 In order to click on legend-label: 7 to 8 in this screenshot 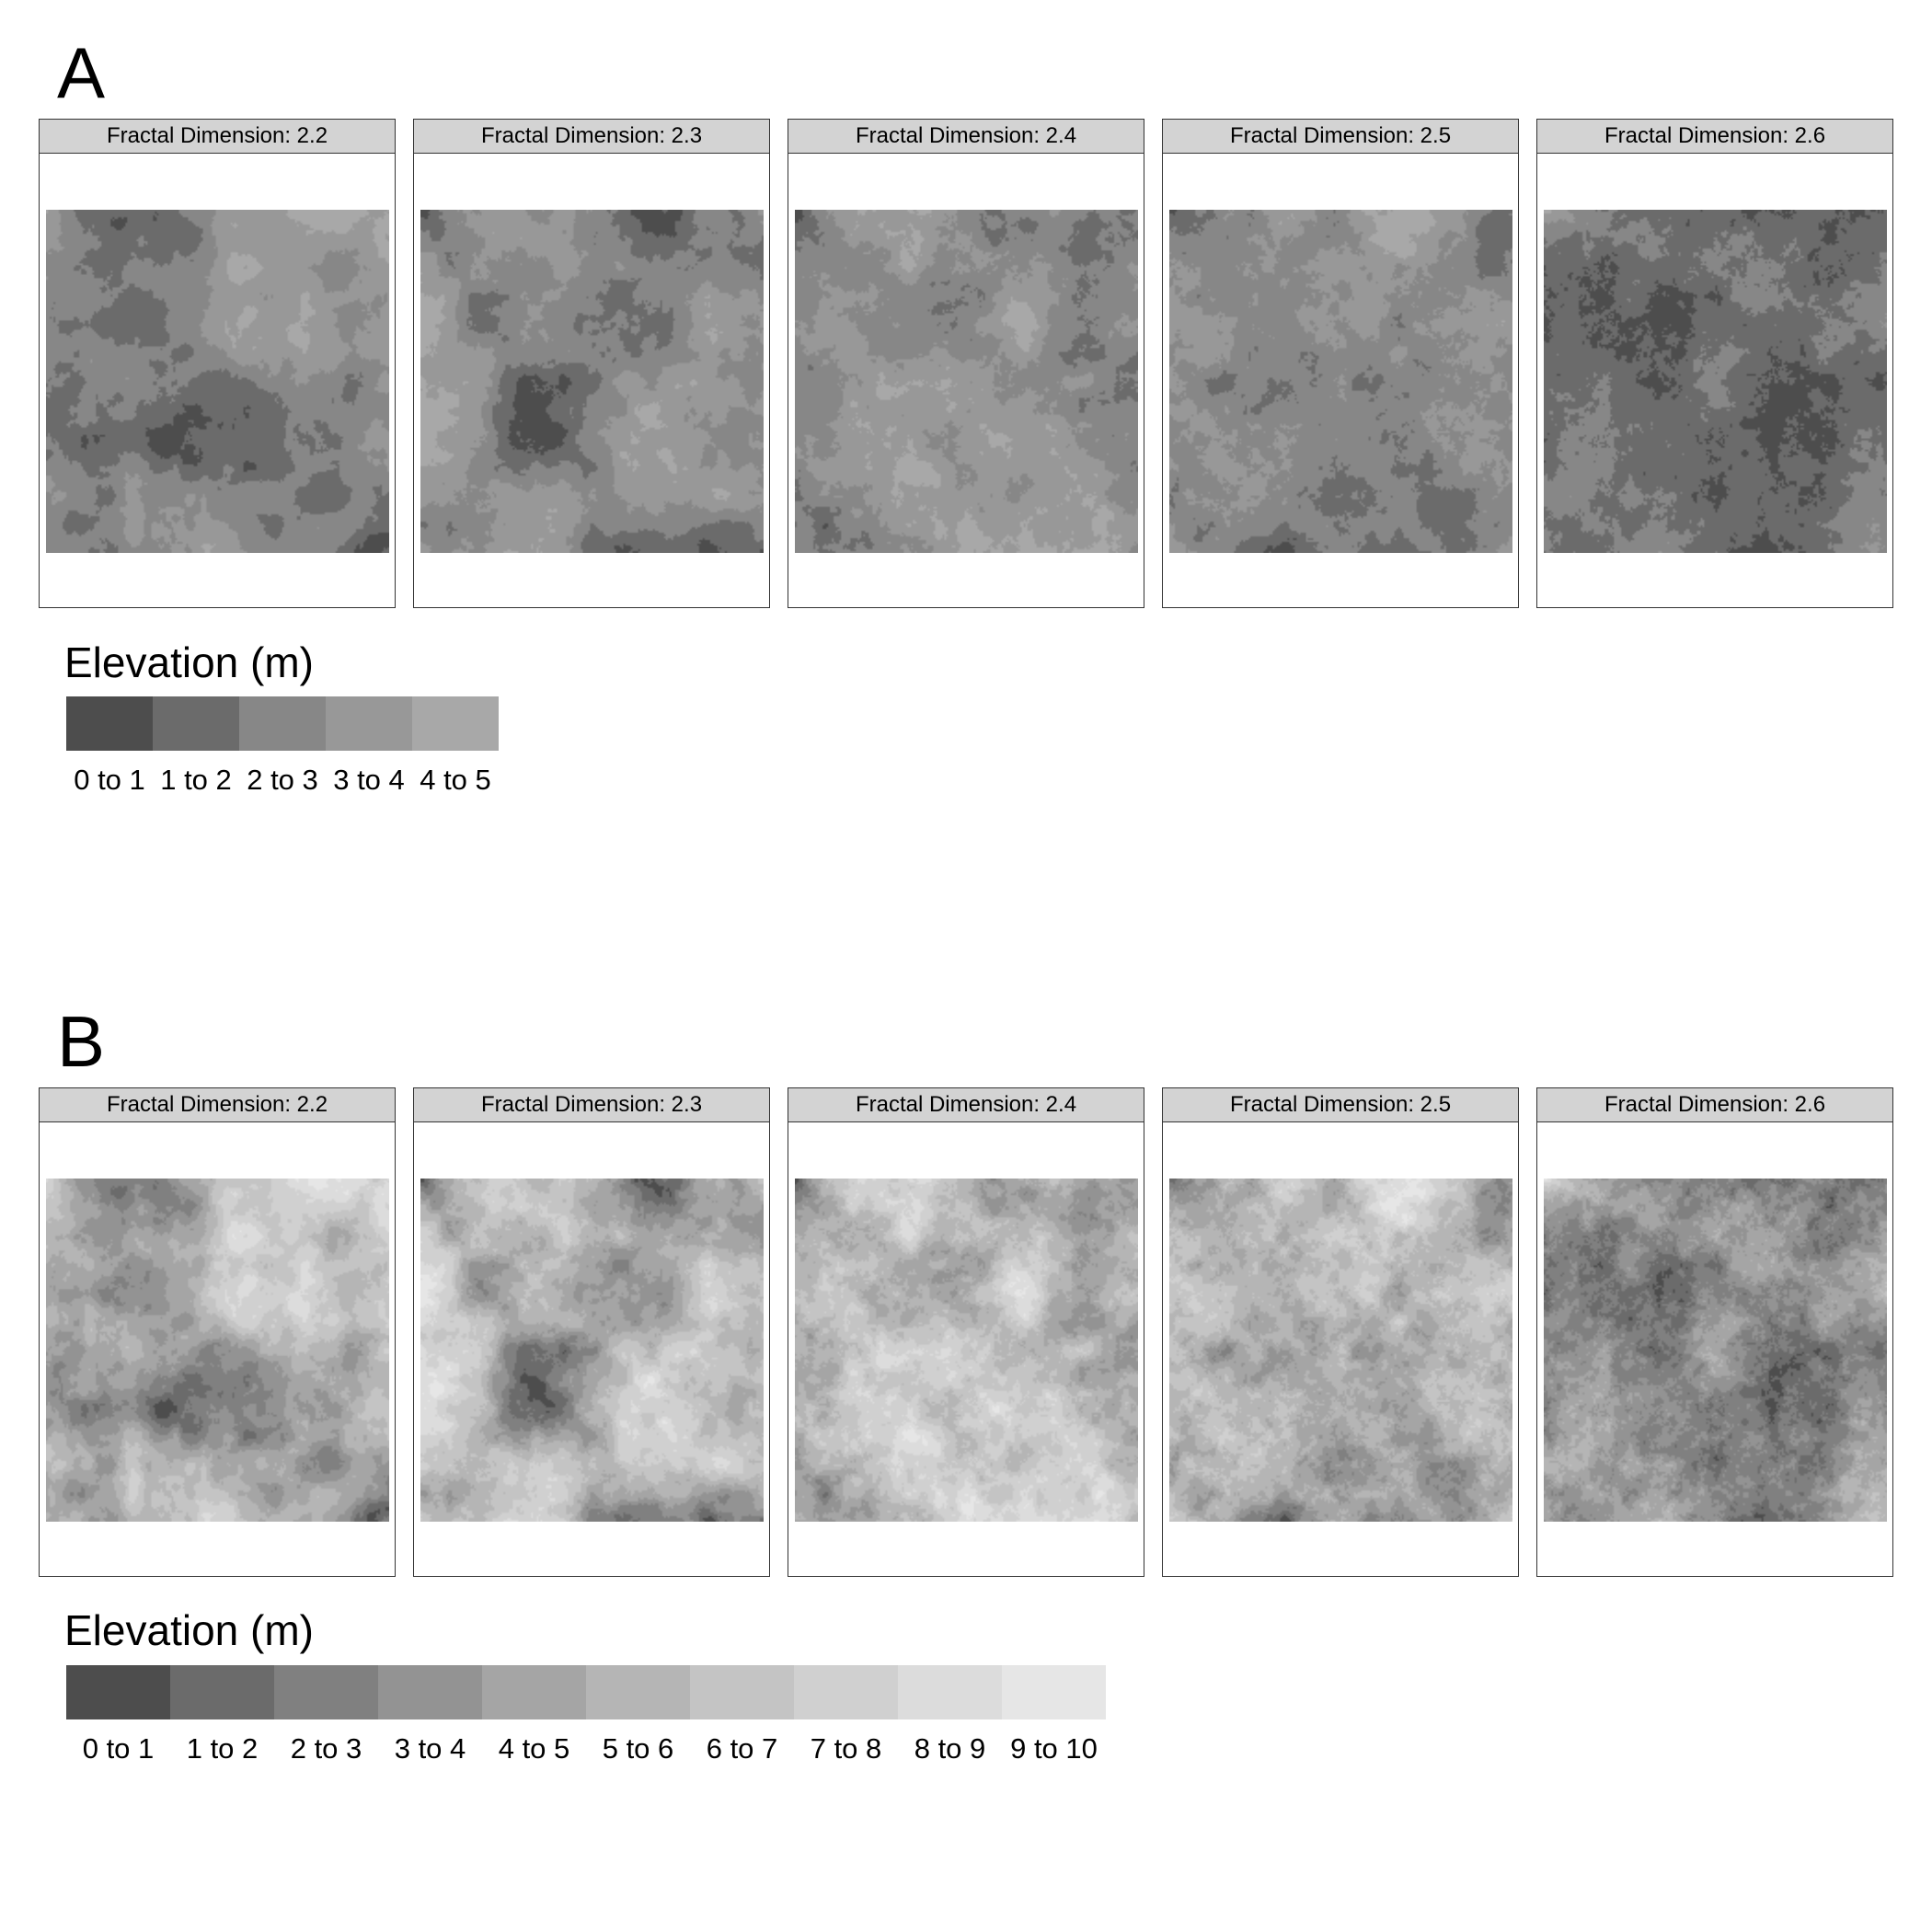, I will do `click(846, 1748)`.